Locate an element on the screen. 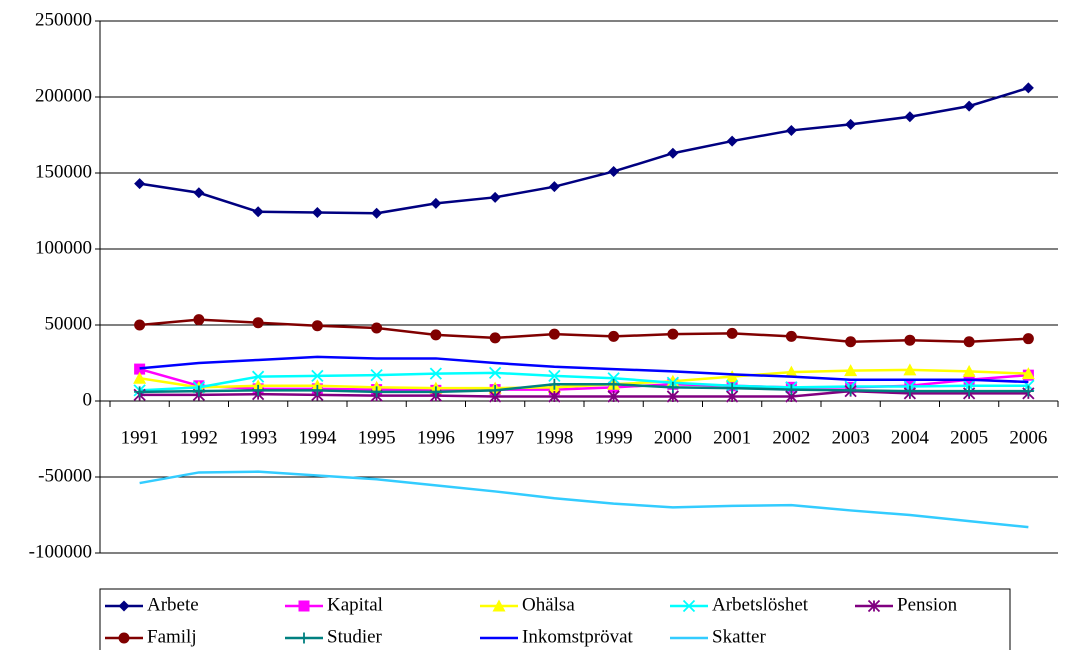  legend-label: Arbete is located at coordinates (173, 604).